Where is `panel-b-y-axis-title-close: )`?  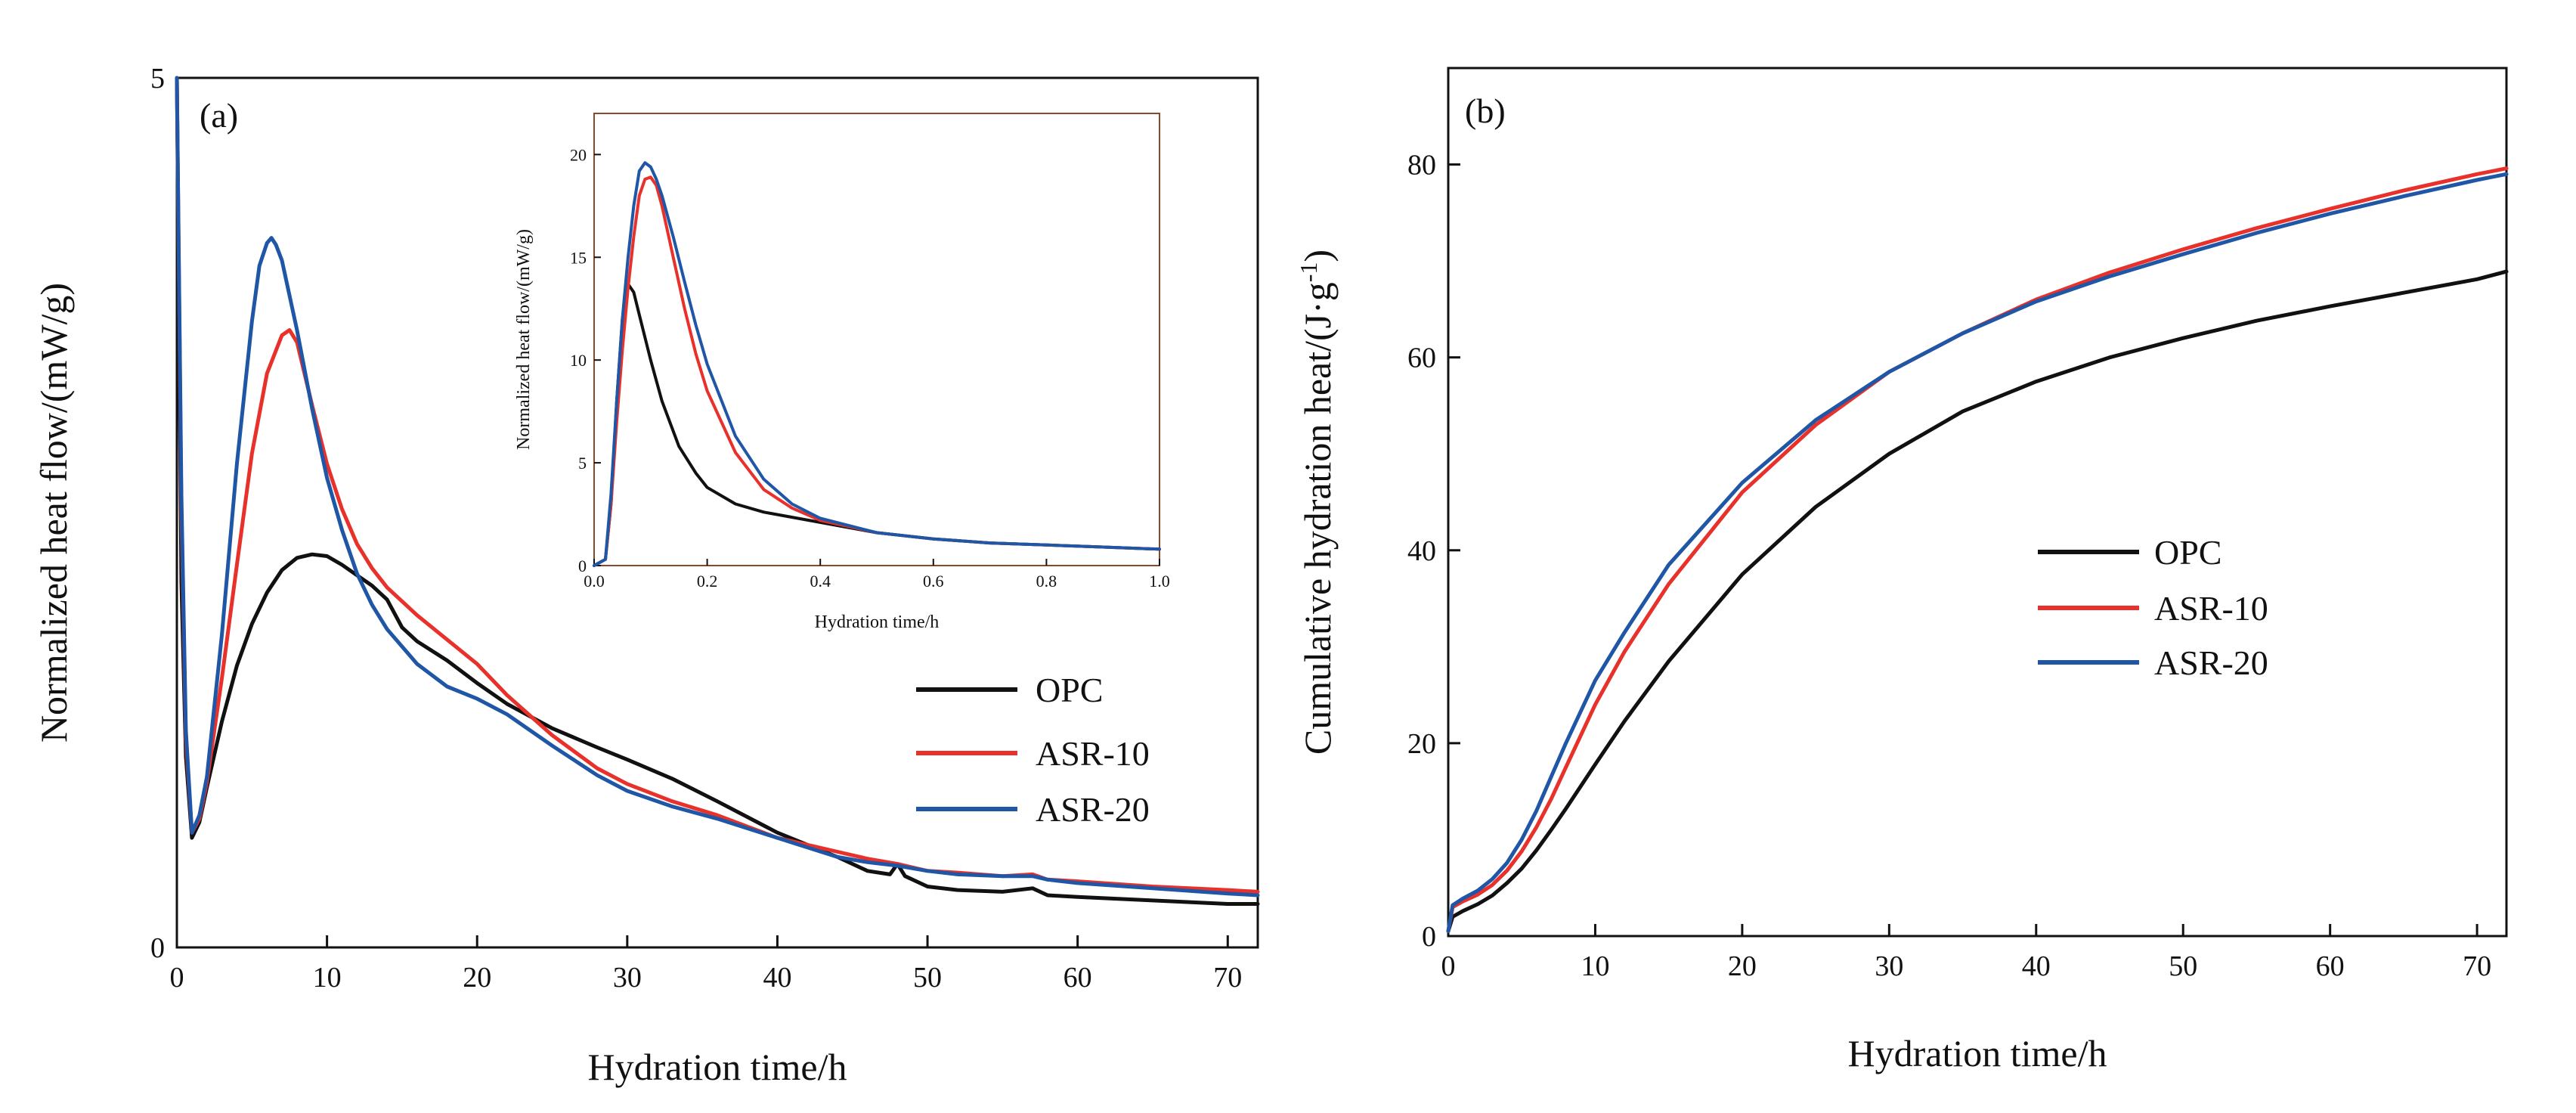 panel-b-y-axis-title-close: ) is located at coordinates (1317, 256).